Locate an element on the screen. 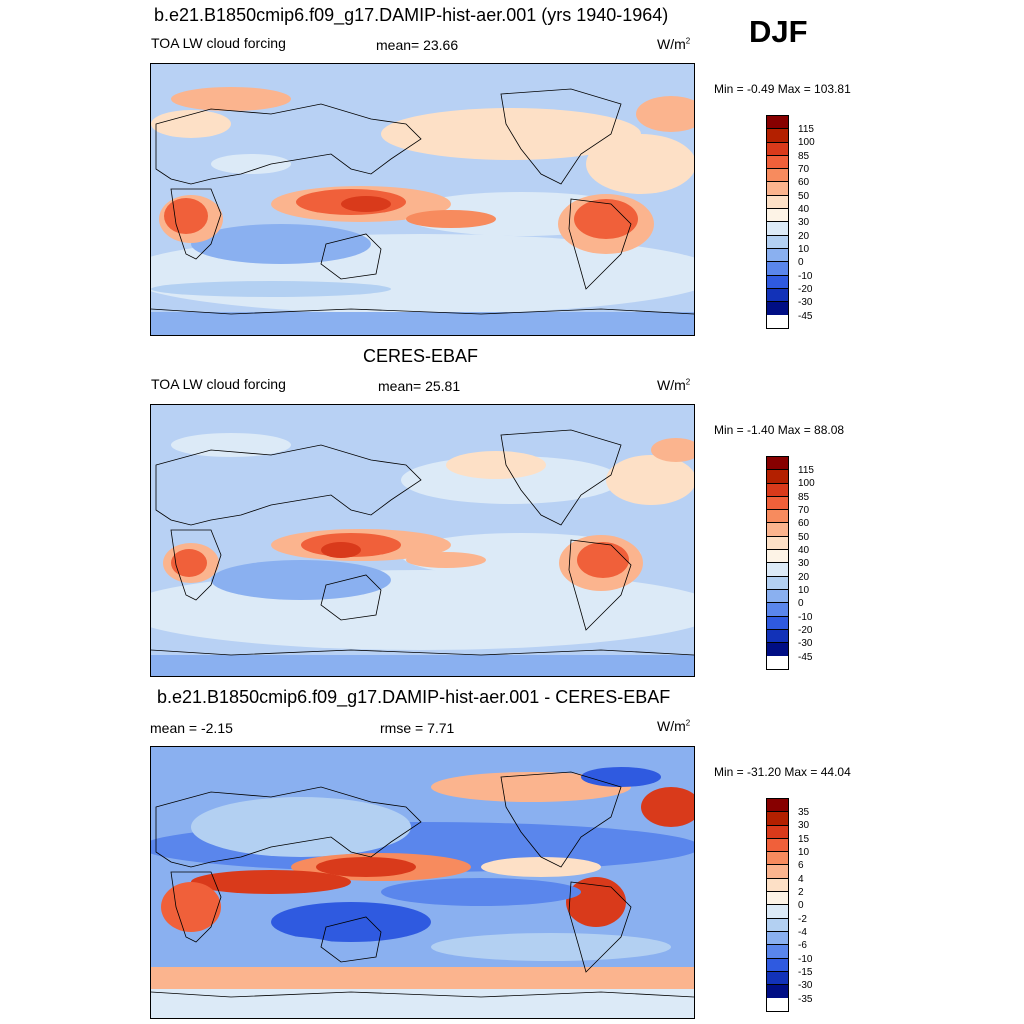  panel2-colorbar-label: -20 is located at coordinates (805, 630).